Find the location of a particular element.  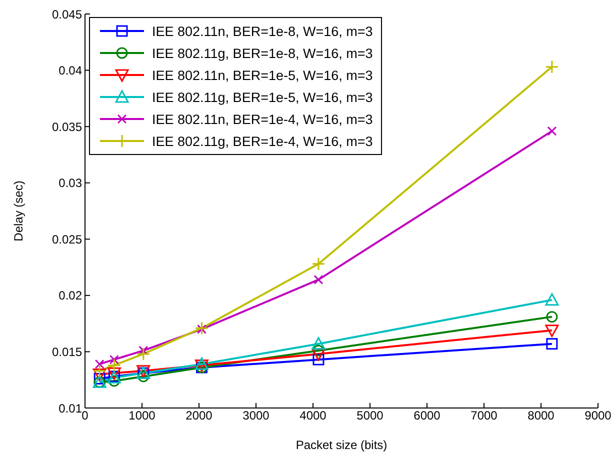

y-tick-label: 0.03 is located at coordinates (70, 183).